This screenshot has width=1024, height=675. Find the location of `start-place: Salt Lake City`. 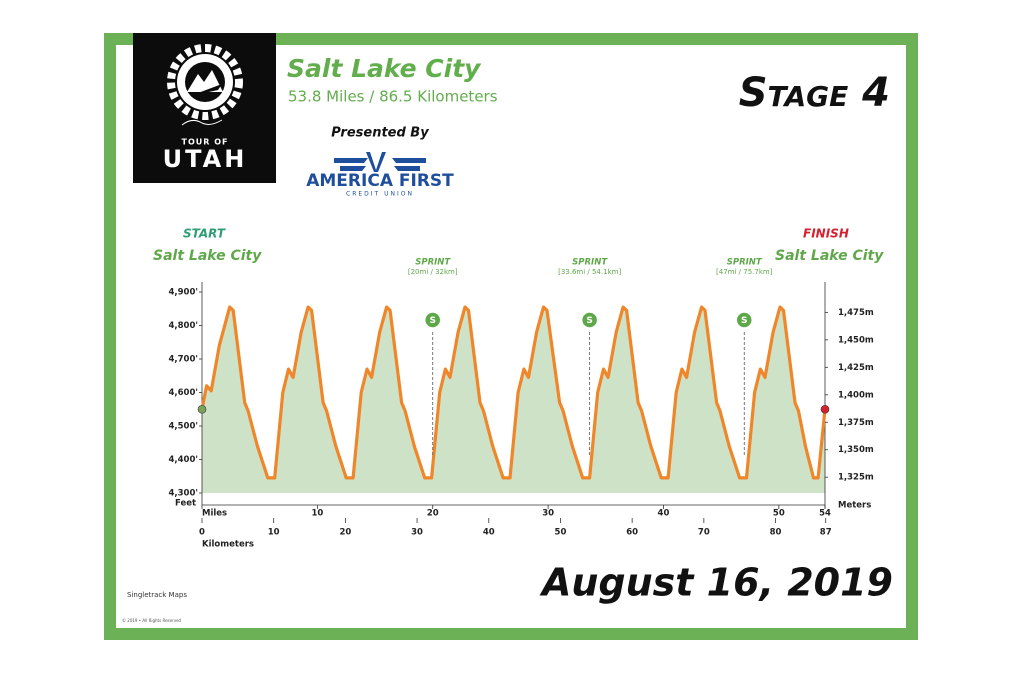

start-place: Salt Lake City is located at coordinates (207, 256).